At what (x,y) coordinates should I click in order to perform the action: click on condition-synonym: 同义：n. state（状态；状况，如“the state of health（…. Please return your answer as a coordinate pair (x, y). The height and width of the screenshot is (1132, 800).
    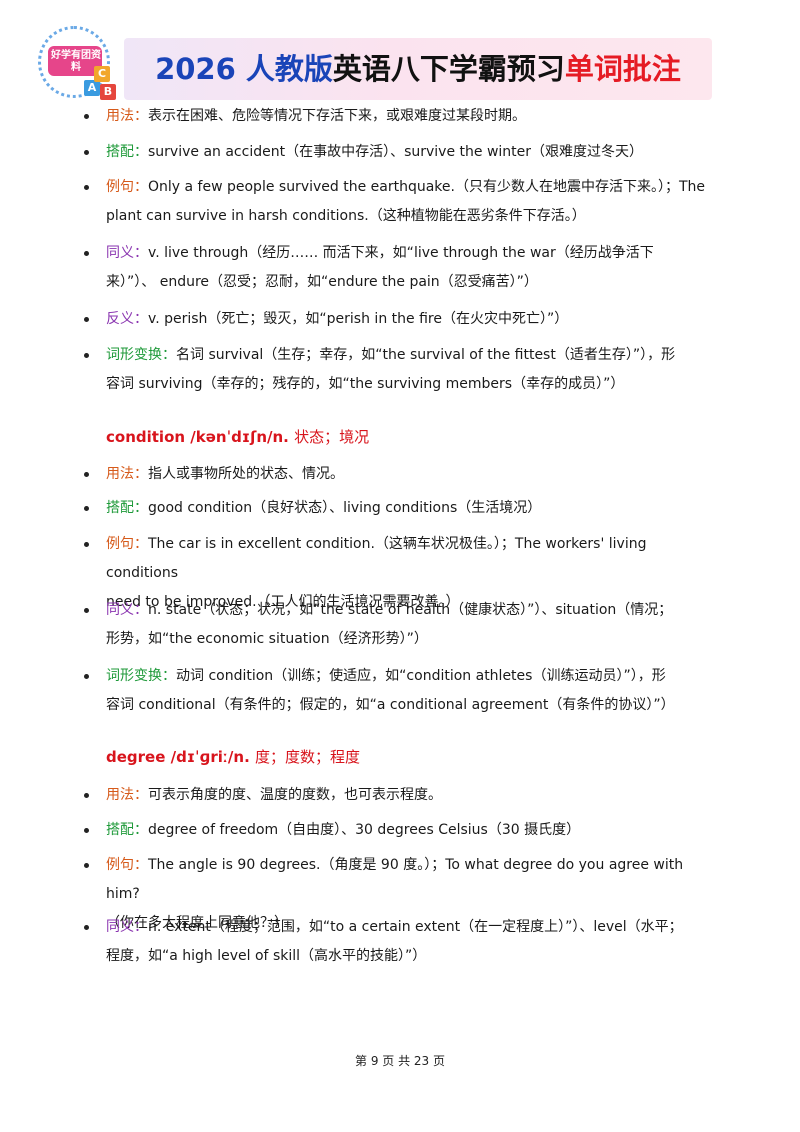
    Looking at the image, I should click on (395, 625).